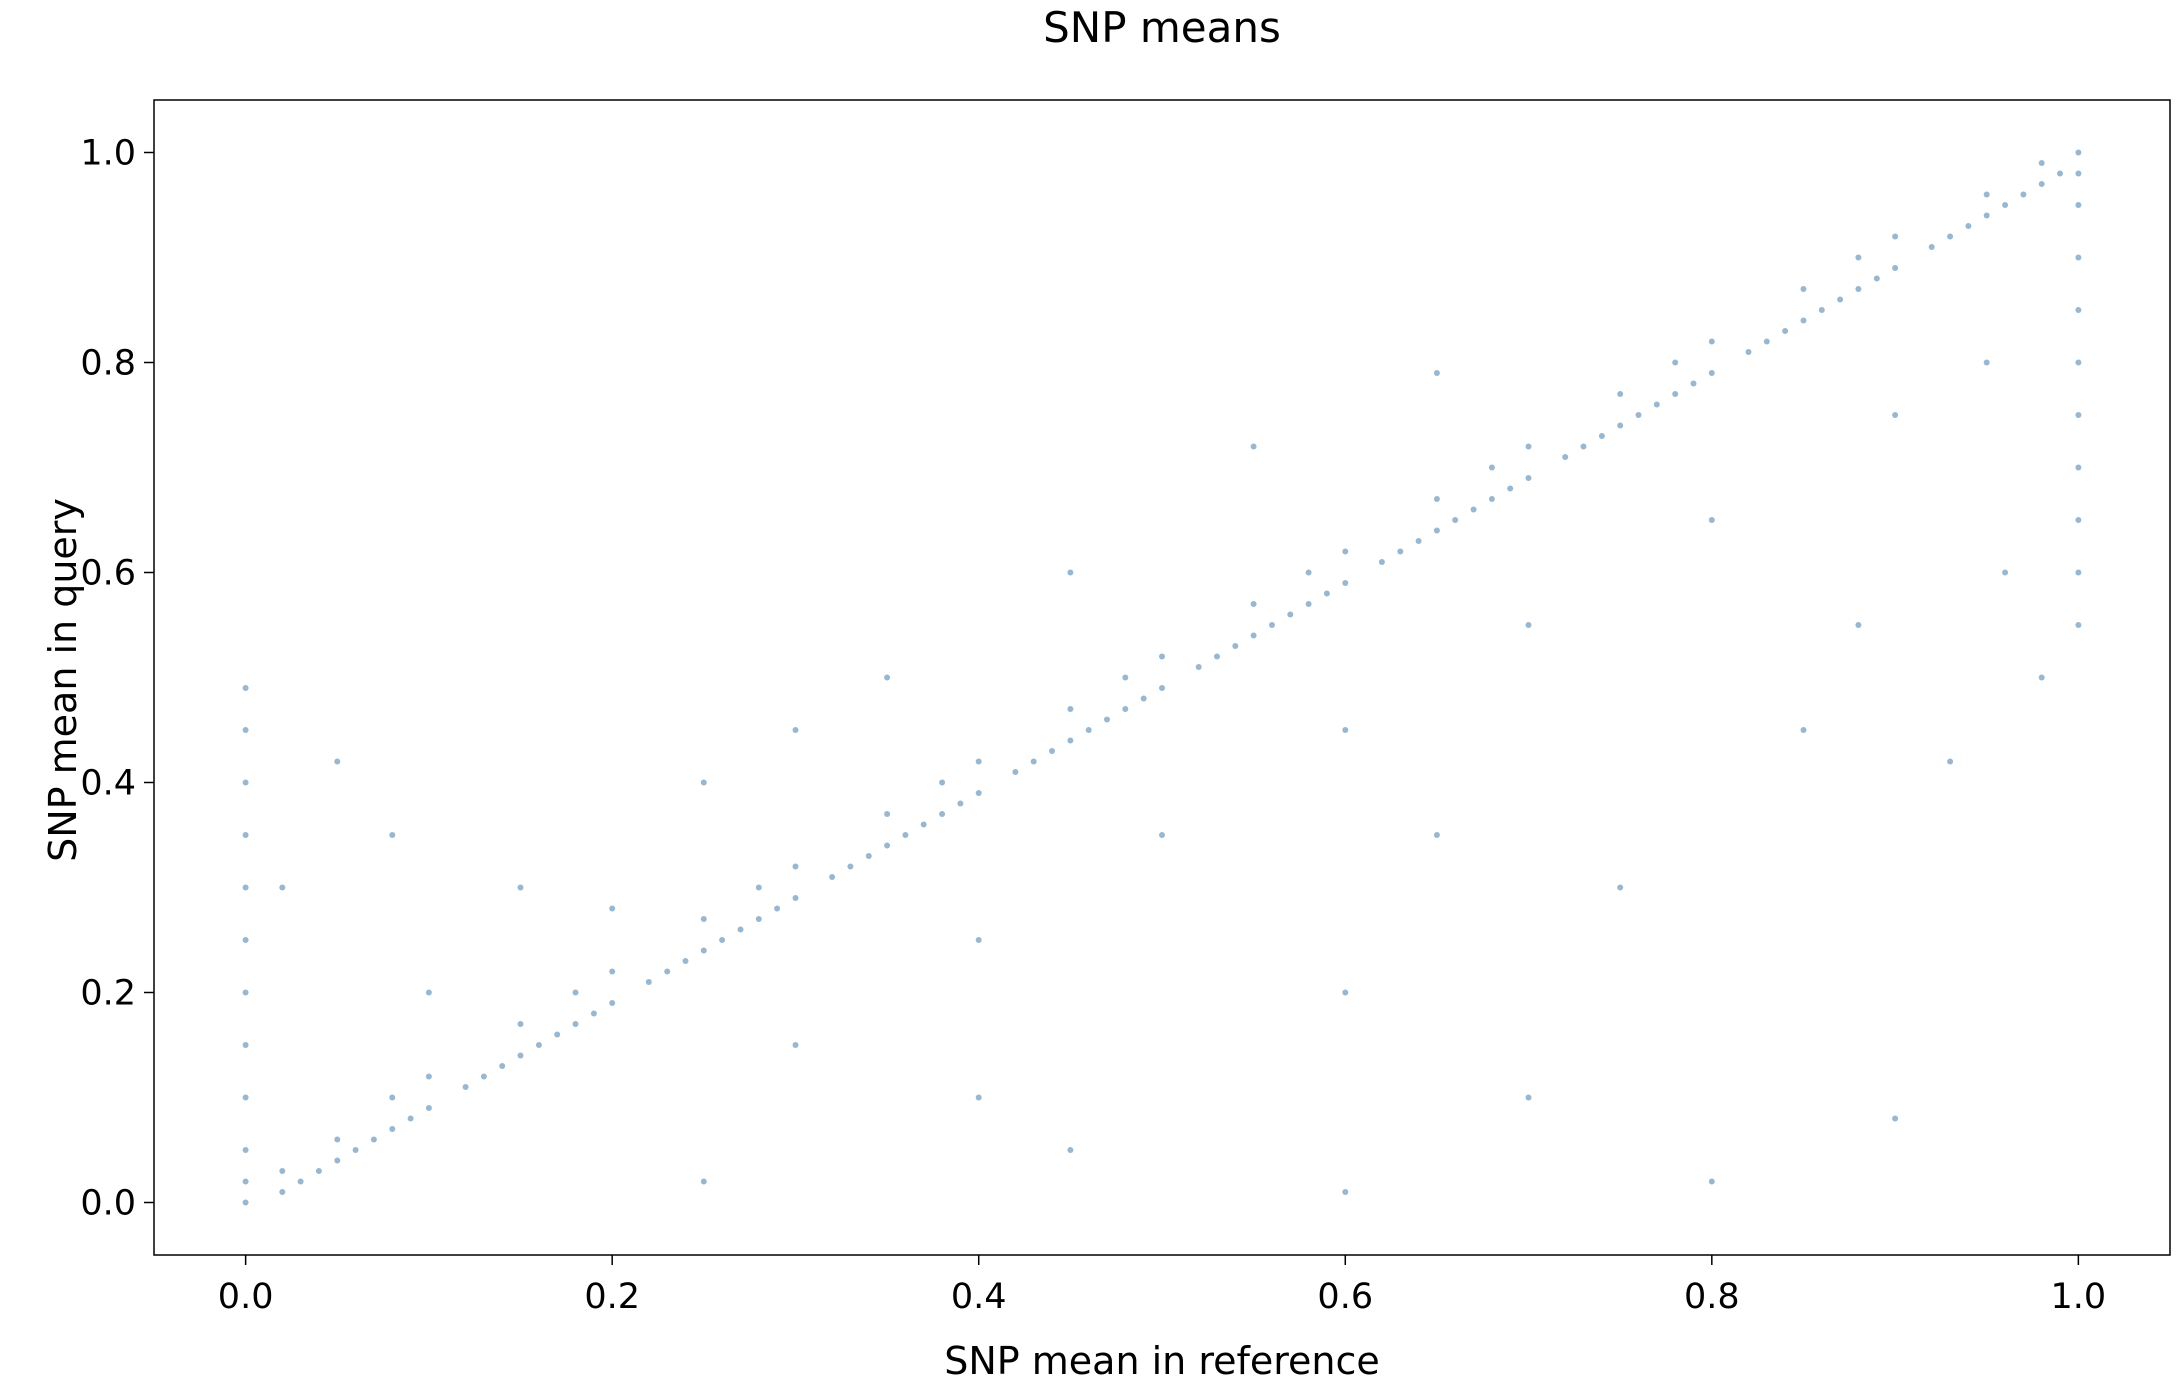 The image size is (2179, 1388). Describe the element at coordinates (108, 574) in the screenshot. I see `y-tick-label: 0.6` at that location.